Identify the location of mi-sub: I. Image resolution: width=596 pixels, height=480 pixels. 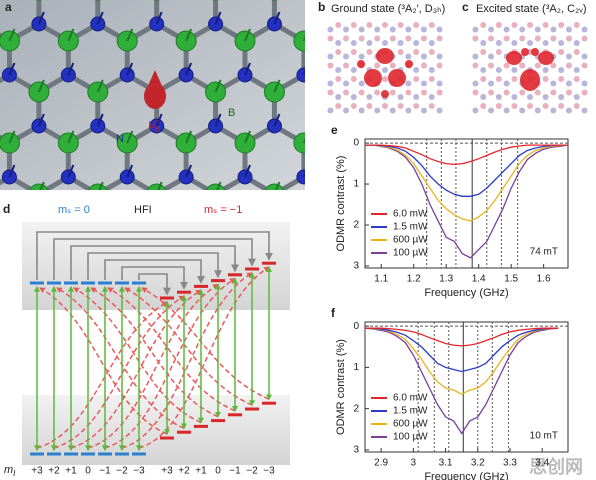
(14, 473).